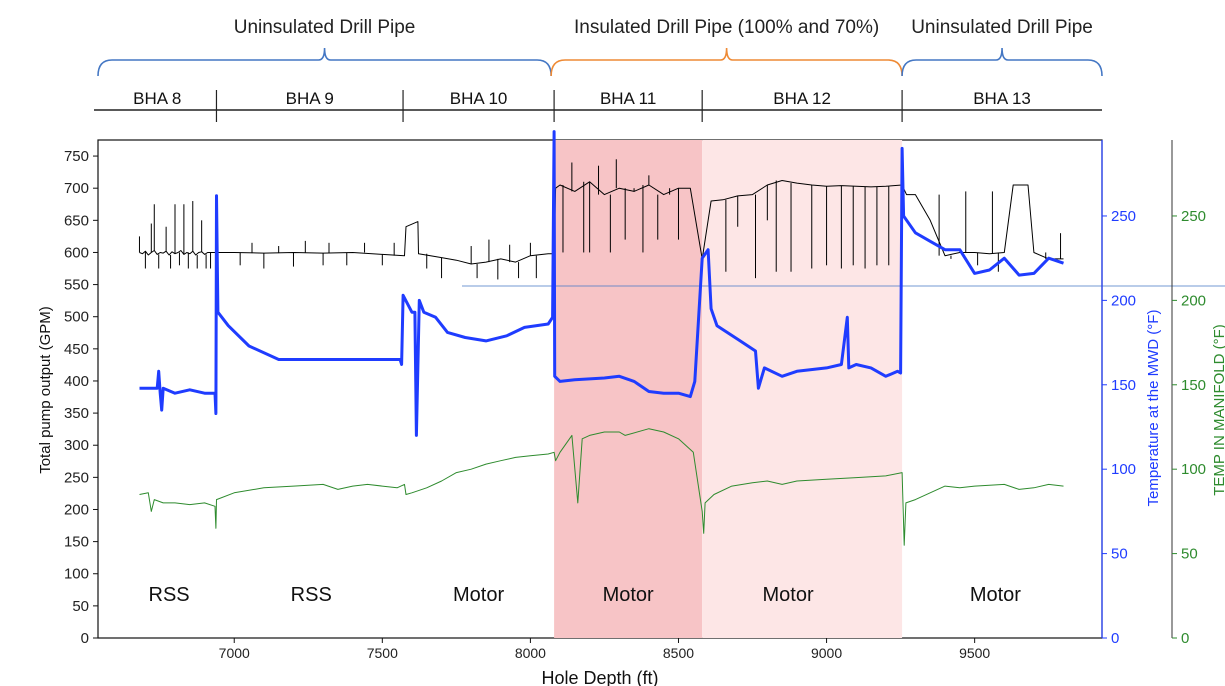  I want to click on y-left-tick-label: 300, so click(76, 445).